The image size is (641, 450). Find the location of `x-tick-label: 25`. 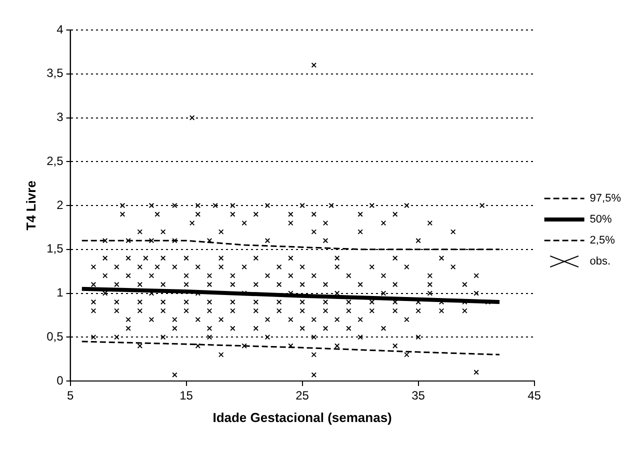

x-tick-label: 25 is located at coordinates (303, 395).